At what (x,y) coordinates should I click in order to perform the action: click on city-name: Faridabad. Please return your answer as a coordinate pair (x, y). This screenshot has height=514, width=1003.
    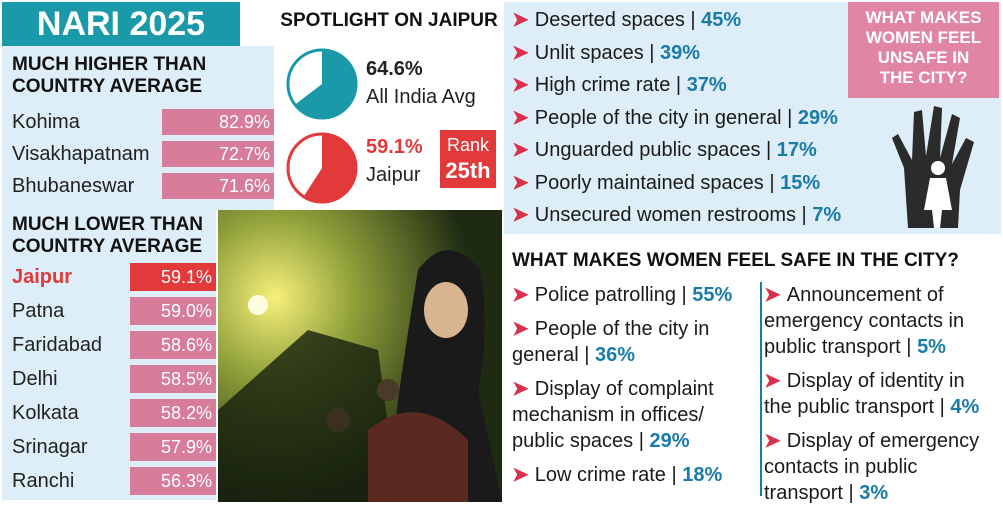
    Looking at the image, I should click on (57, 345).